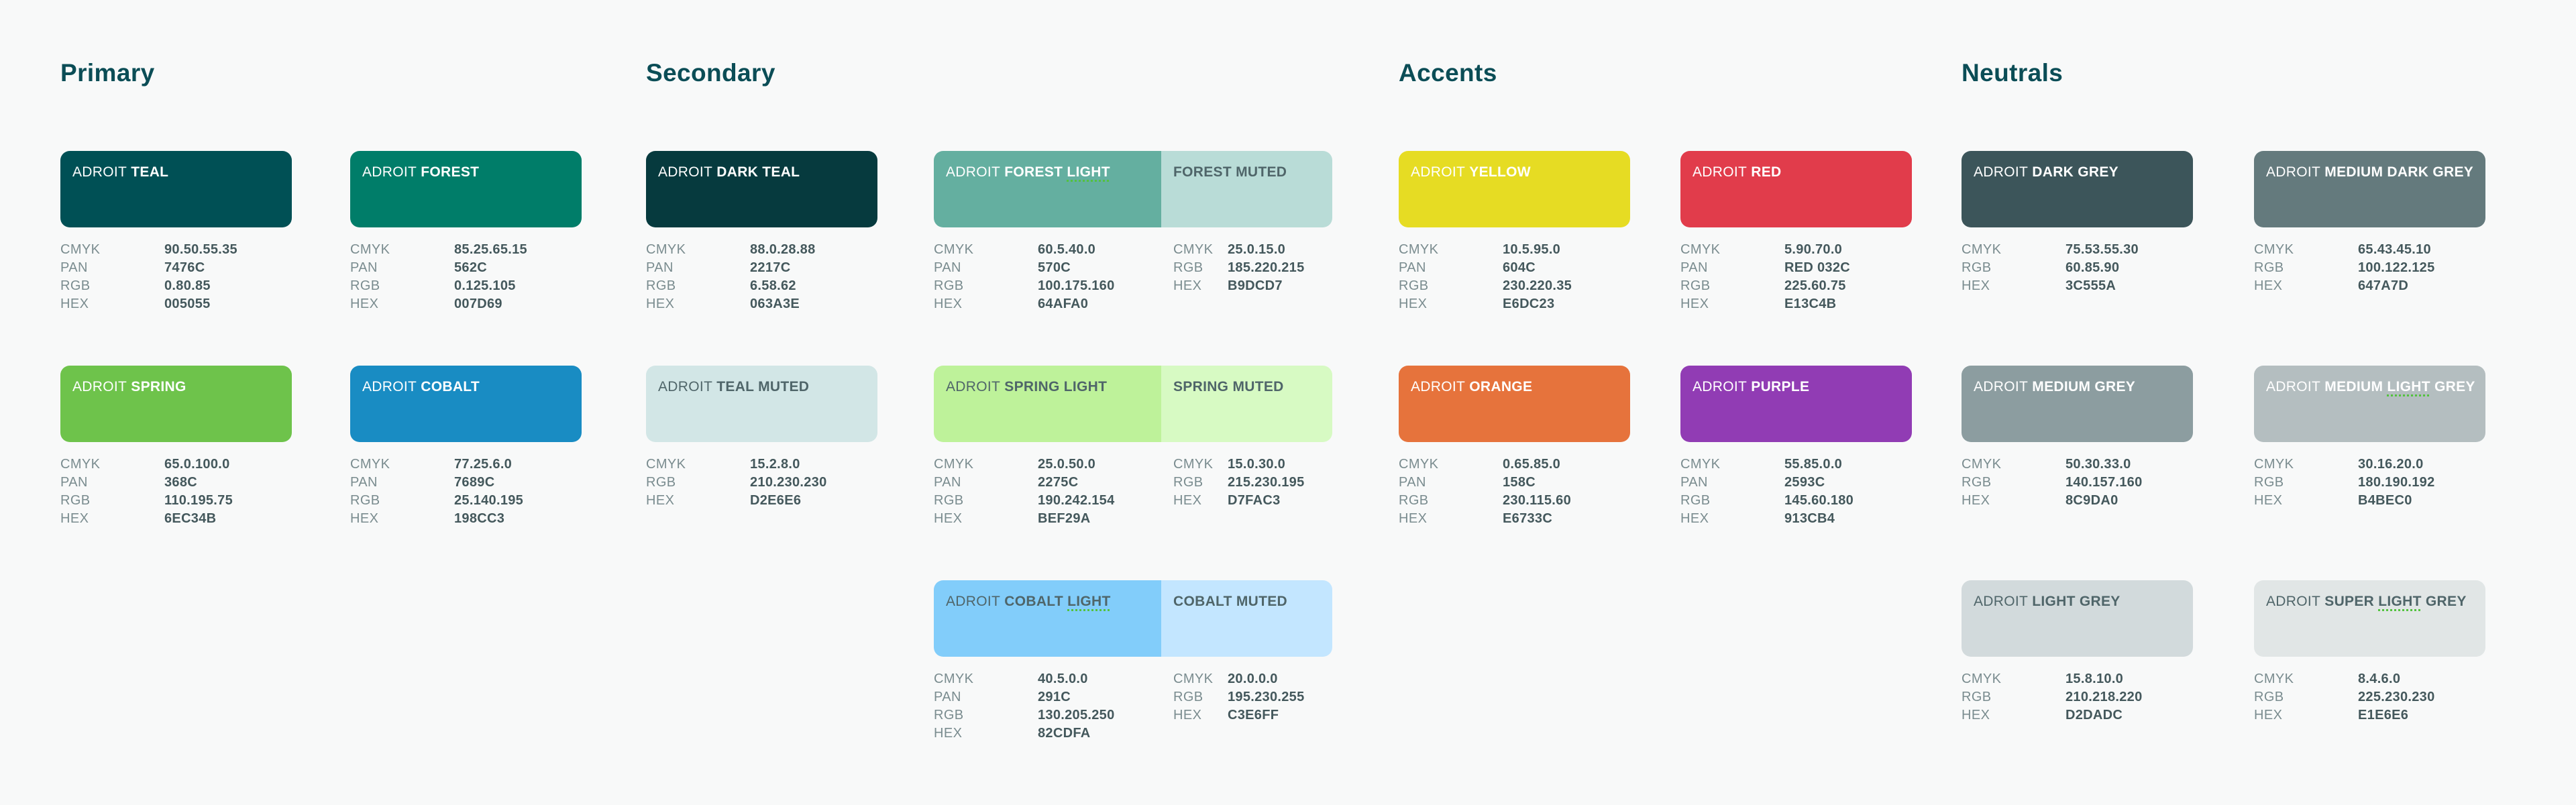  What do you see at coordinates (2369, 602) in the screenshot?
I see `swatch-label: ADROIT SUPER LIGHT GREY` at bounding box center [2369, 602].